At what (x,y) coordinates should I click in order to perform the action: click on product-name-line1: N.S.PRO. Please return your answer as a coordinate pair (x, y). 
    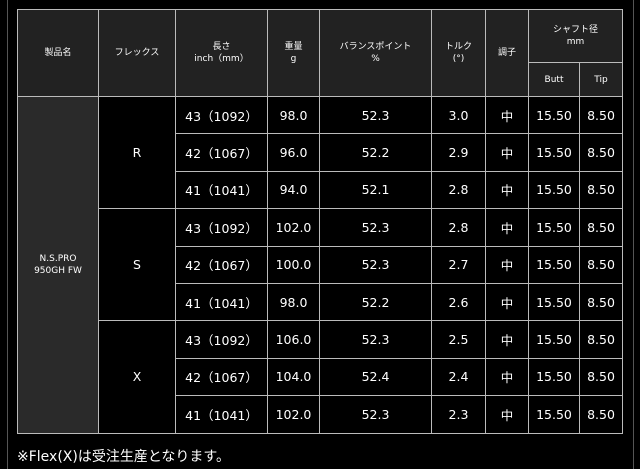
    Looking at the image, I should click on (58, 258).